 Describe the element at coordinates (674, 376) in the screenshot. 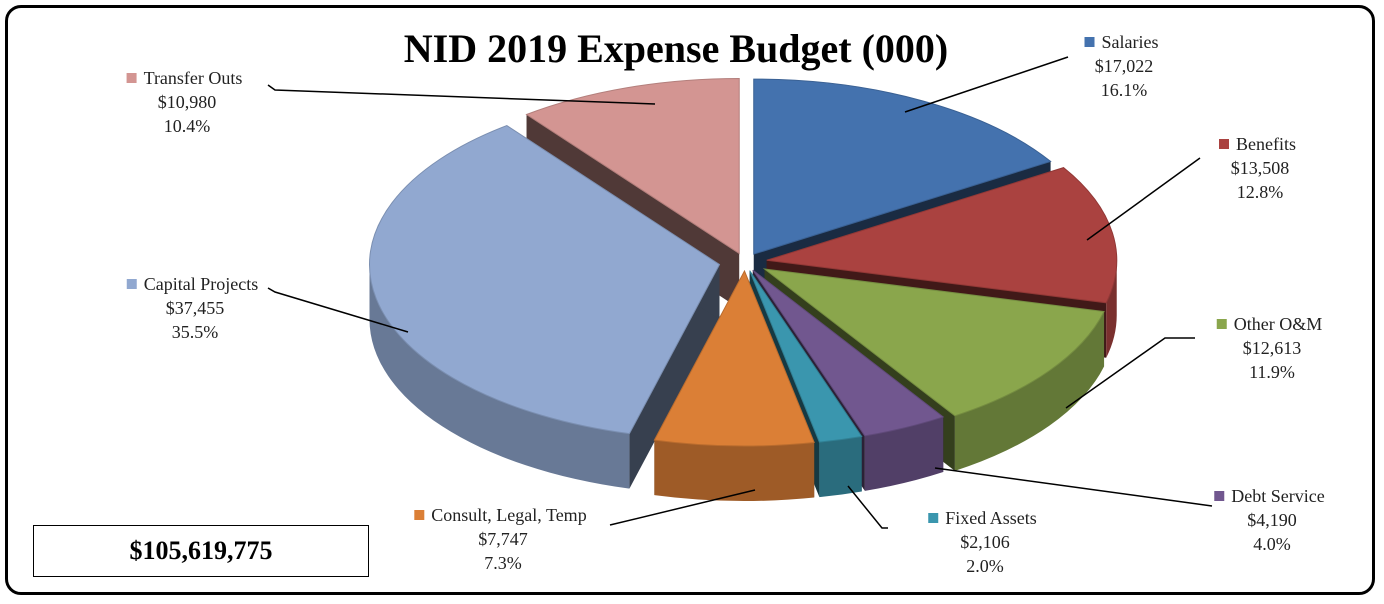

I see `slice-radial-face` at that location.